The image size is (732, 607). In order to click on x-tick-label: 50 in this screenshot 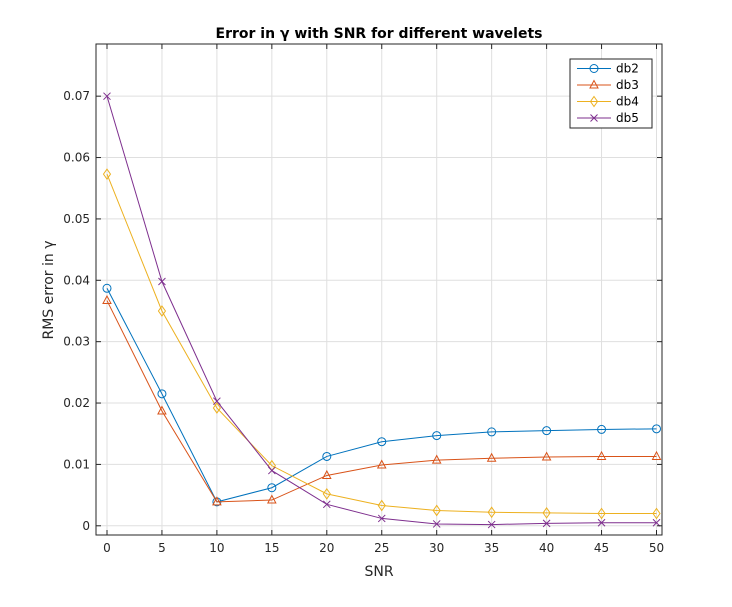, I will do `click(656, 548)`.